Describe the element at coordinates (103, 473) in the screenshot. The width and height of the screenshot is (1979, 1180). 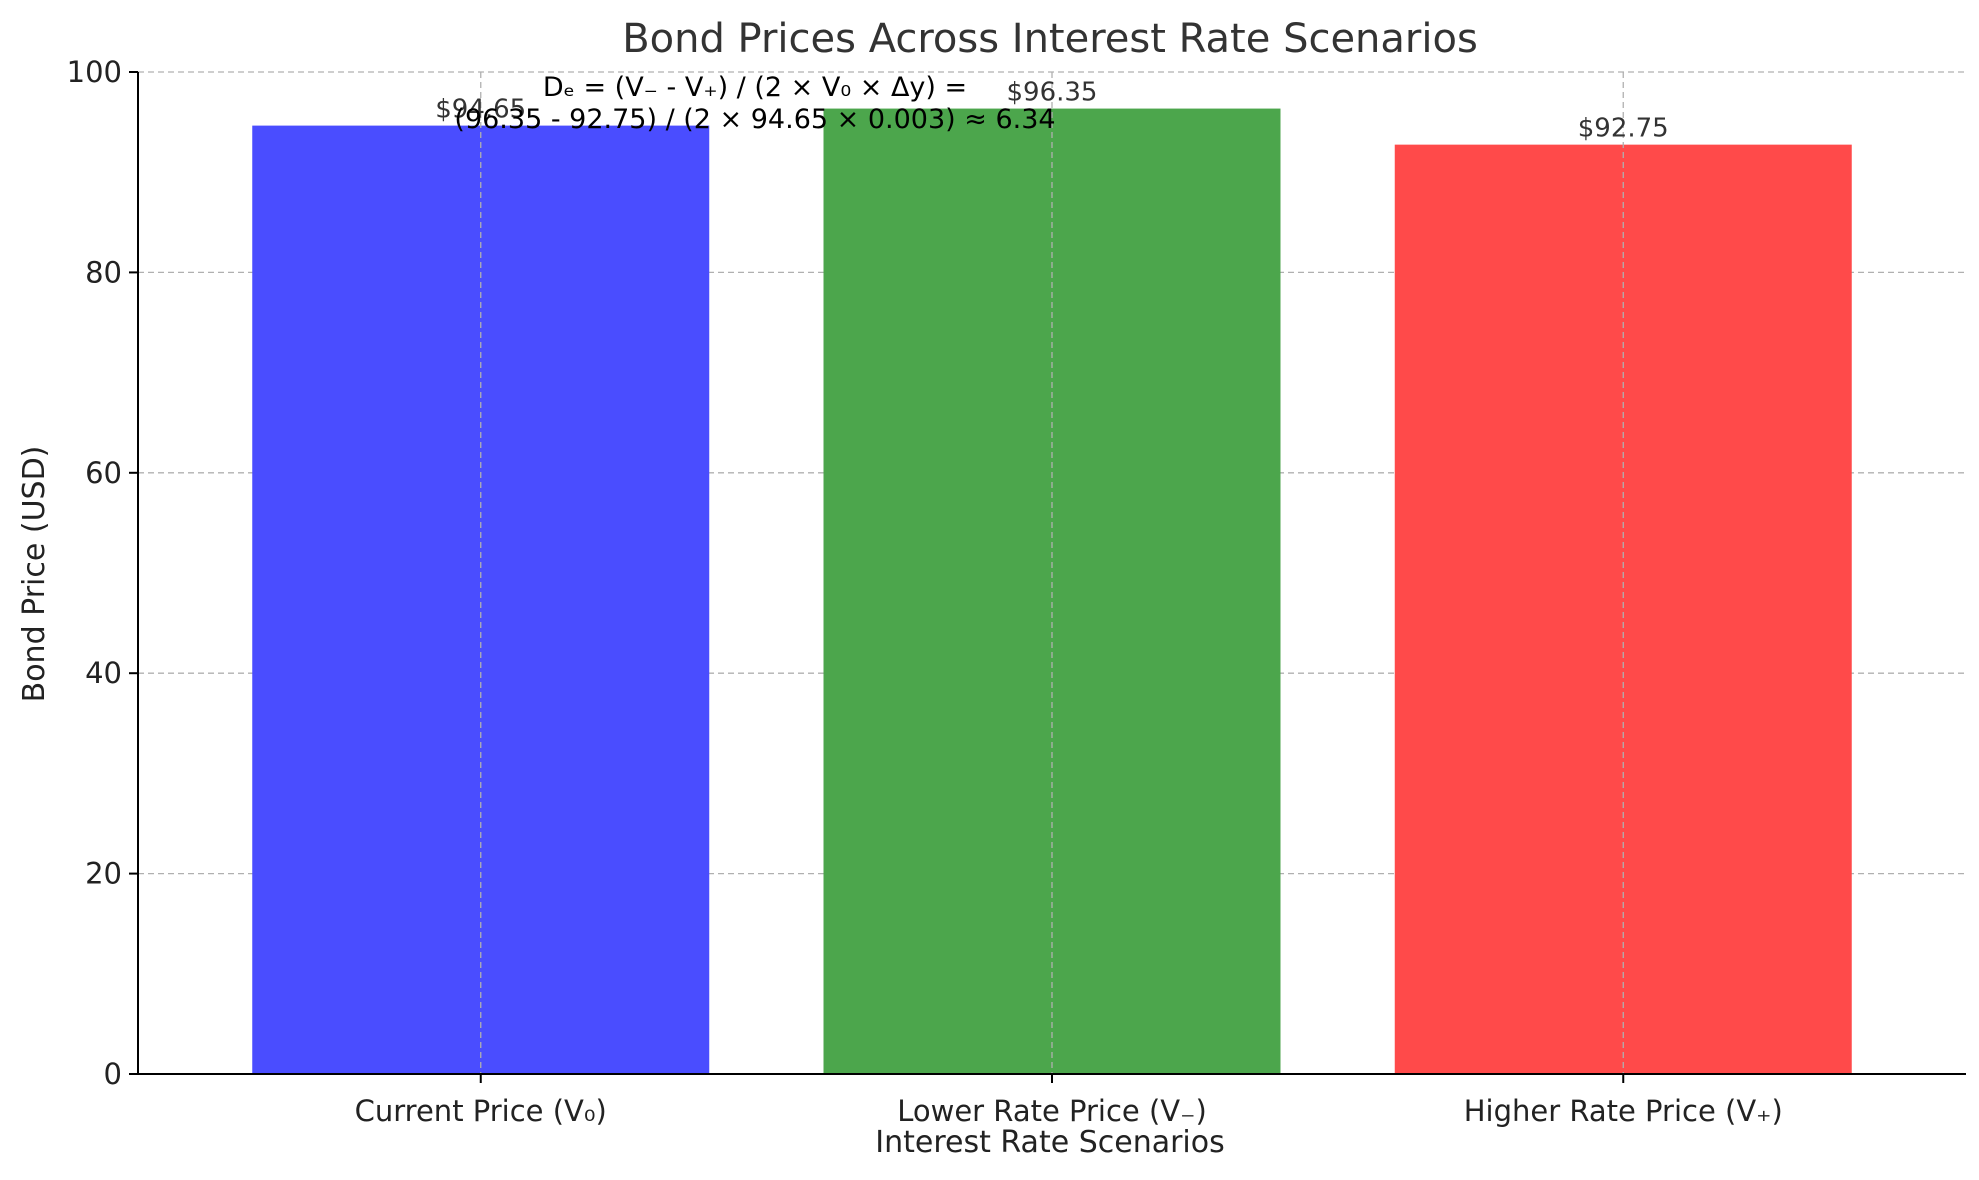
I see `y-tick-label: 60` at that location.